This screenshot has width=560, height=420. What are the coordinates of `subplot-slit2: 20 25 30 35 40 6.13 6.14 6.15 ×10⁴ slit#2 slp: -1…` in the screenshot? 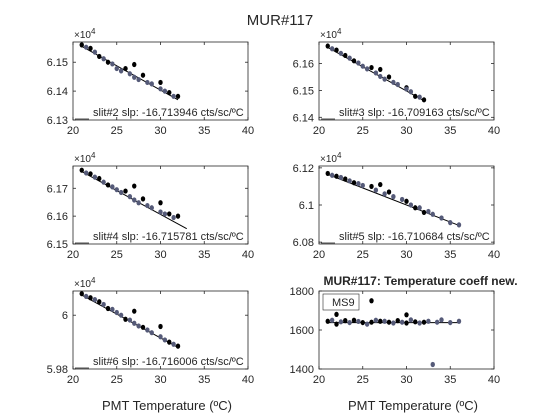 It's located at (151, 82).